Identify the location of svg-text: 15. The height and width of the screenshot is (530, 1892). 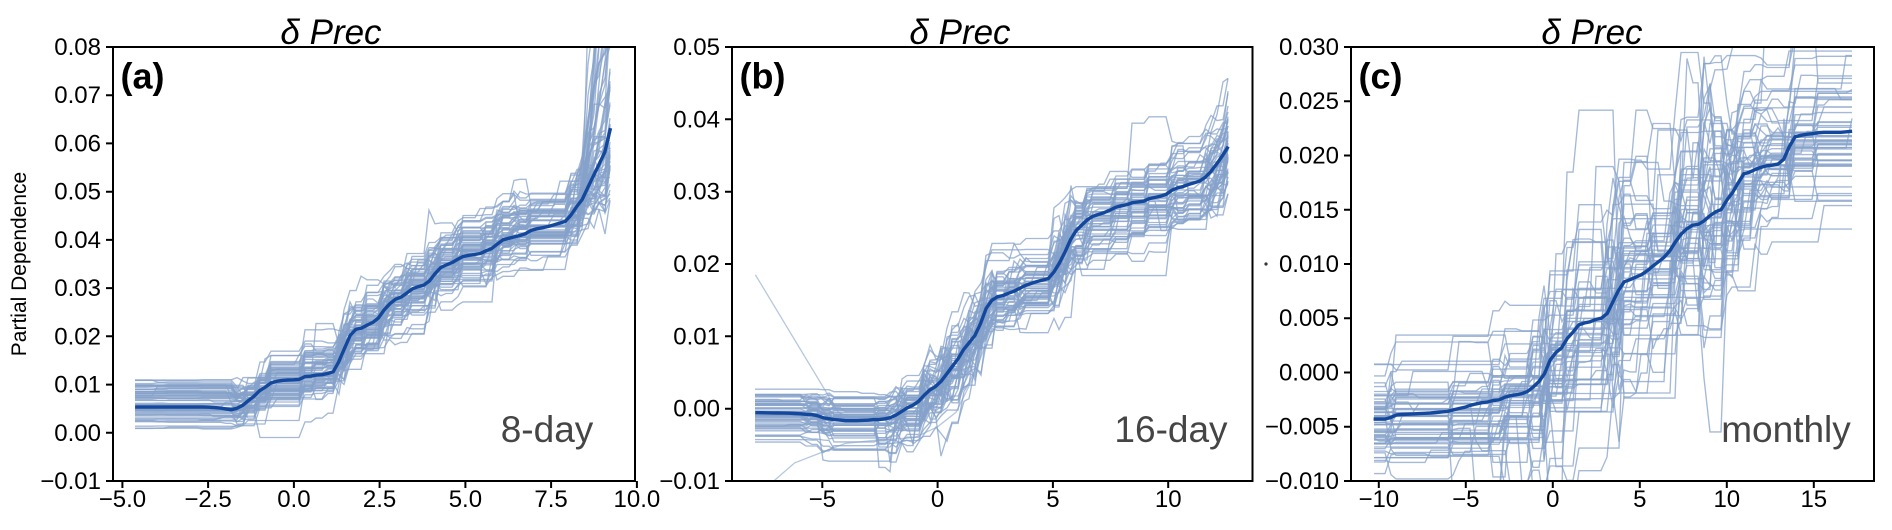
(1813, 499).